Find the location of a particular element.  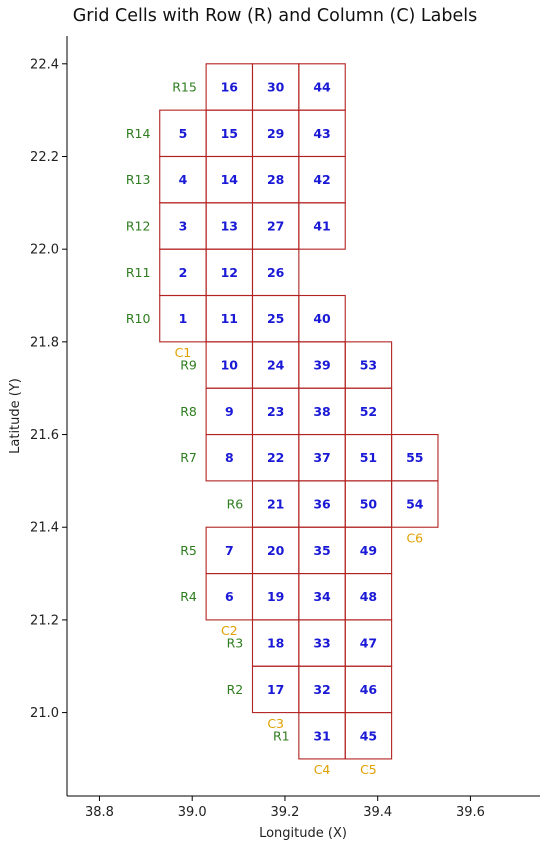

cell-label: 27 is located at coordinates (275, 226).